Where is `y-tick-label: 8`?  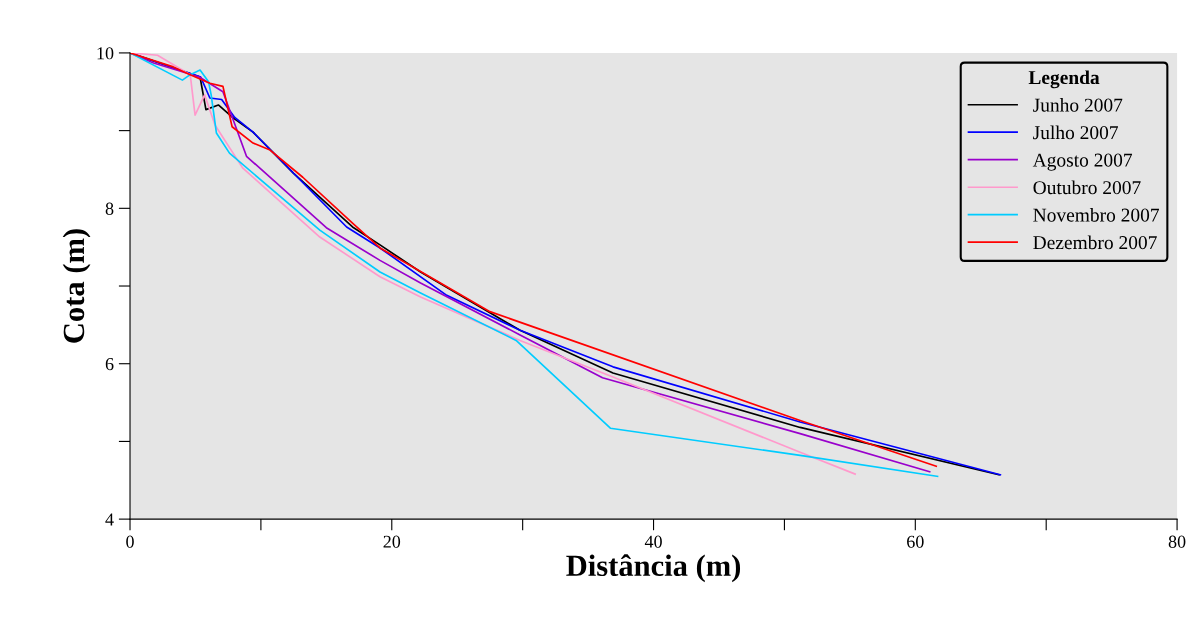
y-tick-label: 8 is located at coordinates (109, 208).